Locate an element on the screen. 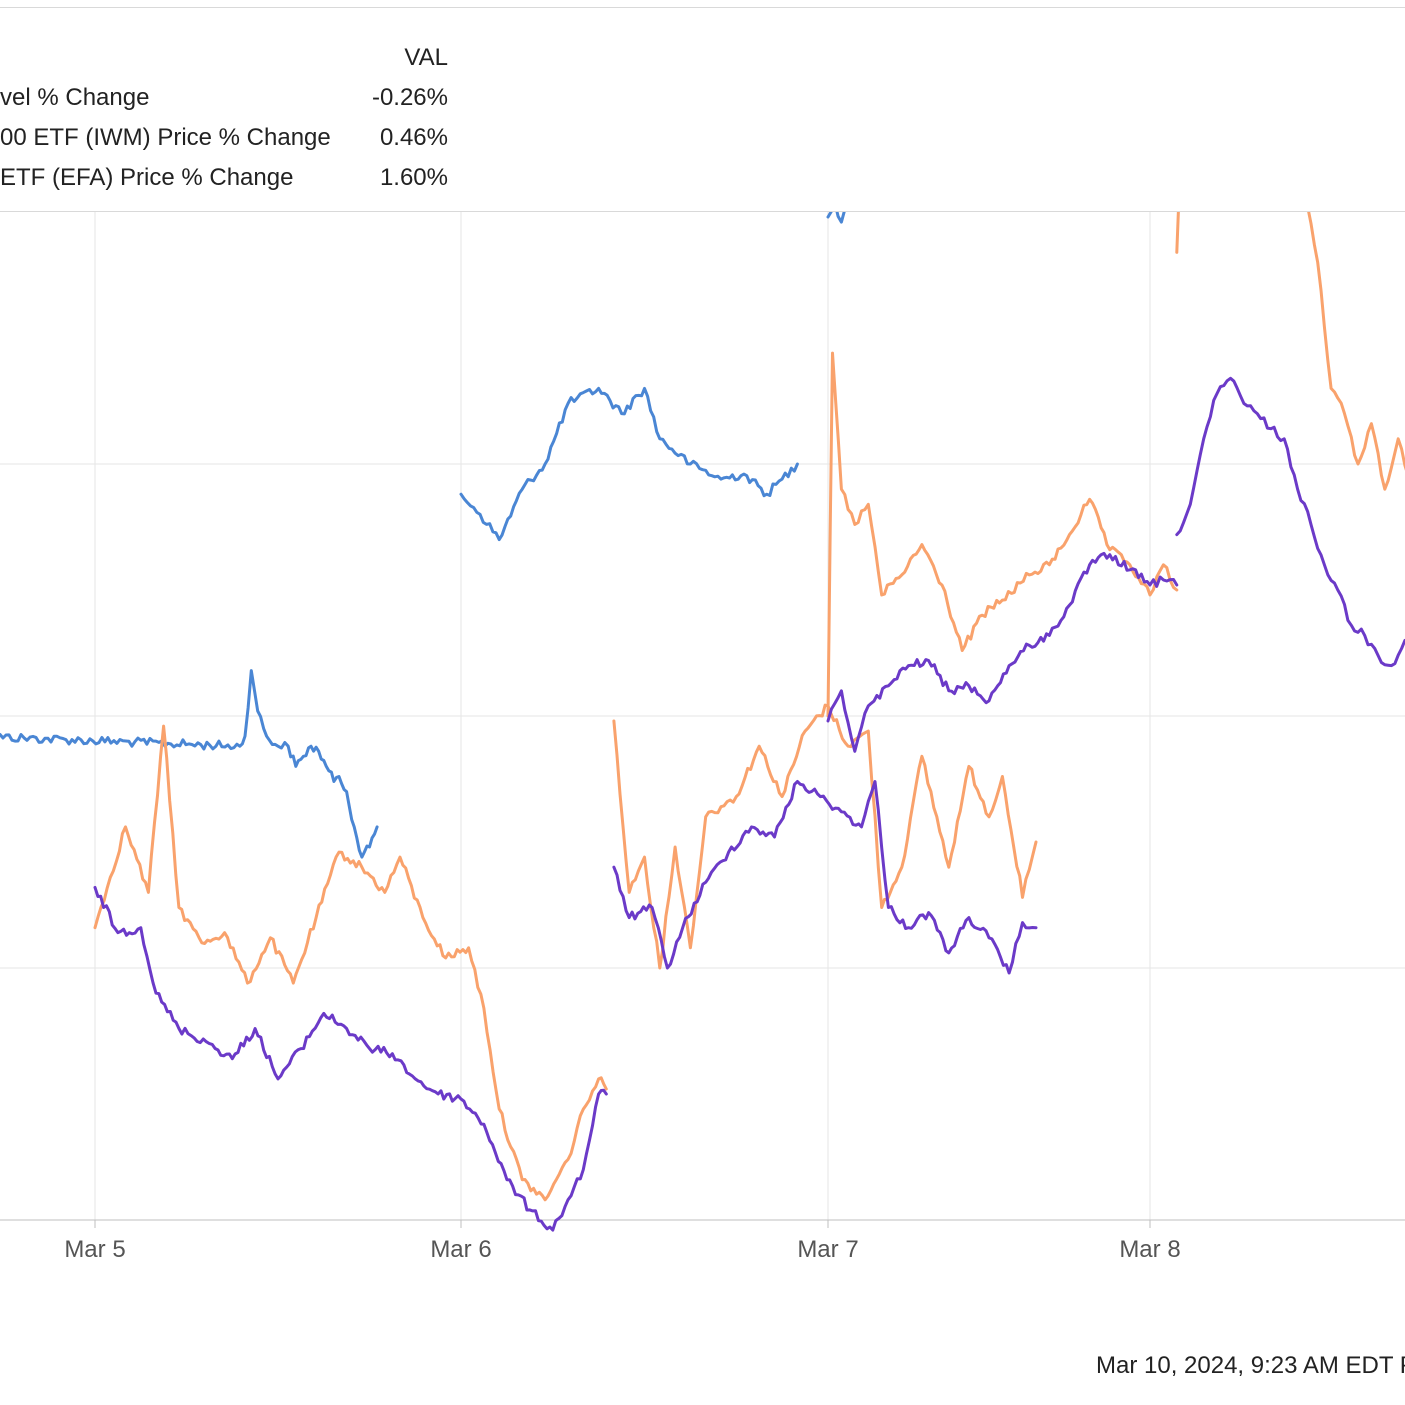 The height and width of the screenshot is (1405, 1405). x-tick-label: Mar 7 is located at coordinates (827, 1249).